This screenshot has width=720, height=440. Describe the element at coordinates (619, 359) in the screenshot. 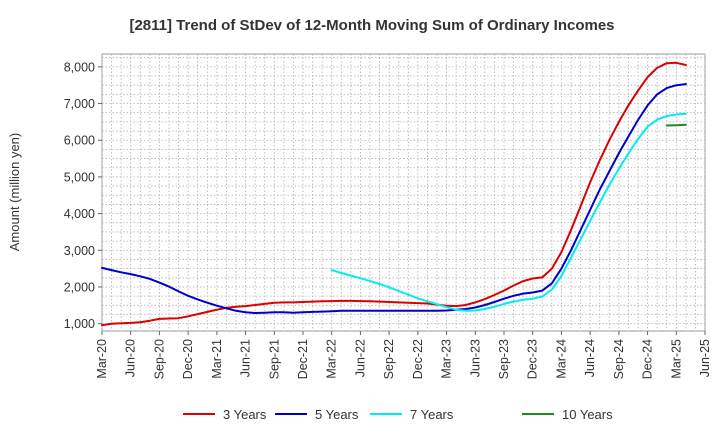

I see `x-tick-label: Sep-24` at that location.